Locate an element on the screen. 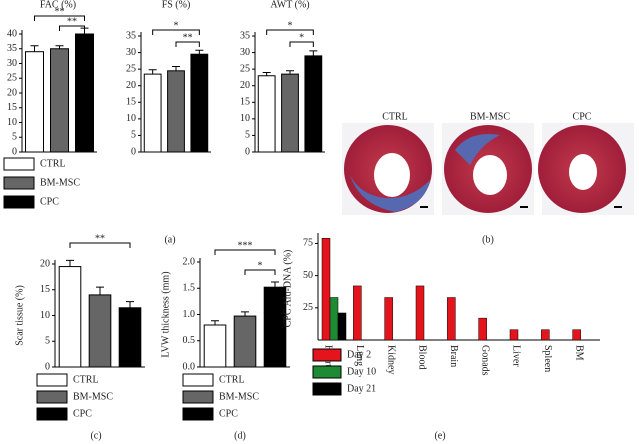 The width and height of the screenshot is (639, 444). y-tick-label: 1.5 is located at coordinates (189, 288).